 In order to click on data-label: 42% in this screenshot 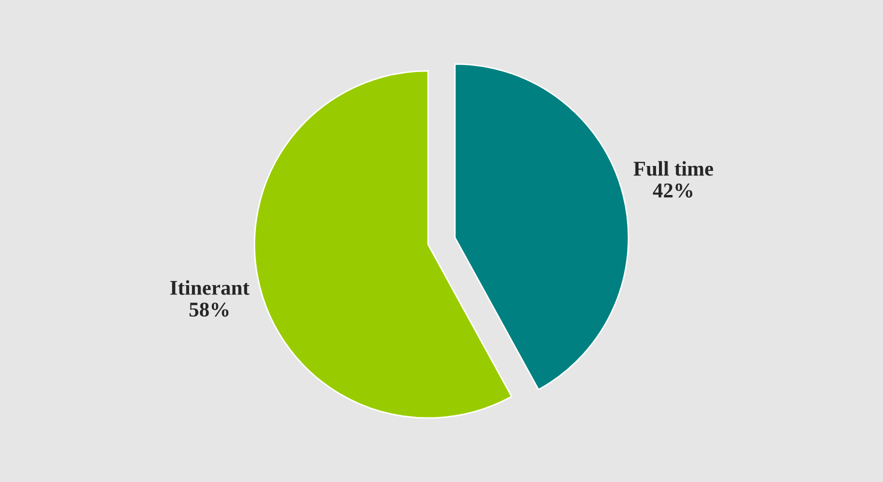, I will do `click(672, 190)`.